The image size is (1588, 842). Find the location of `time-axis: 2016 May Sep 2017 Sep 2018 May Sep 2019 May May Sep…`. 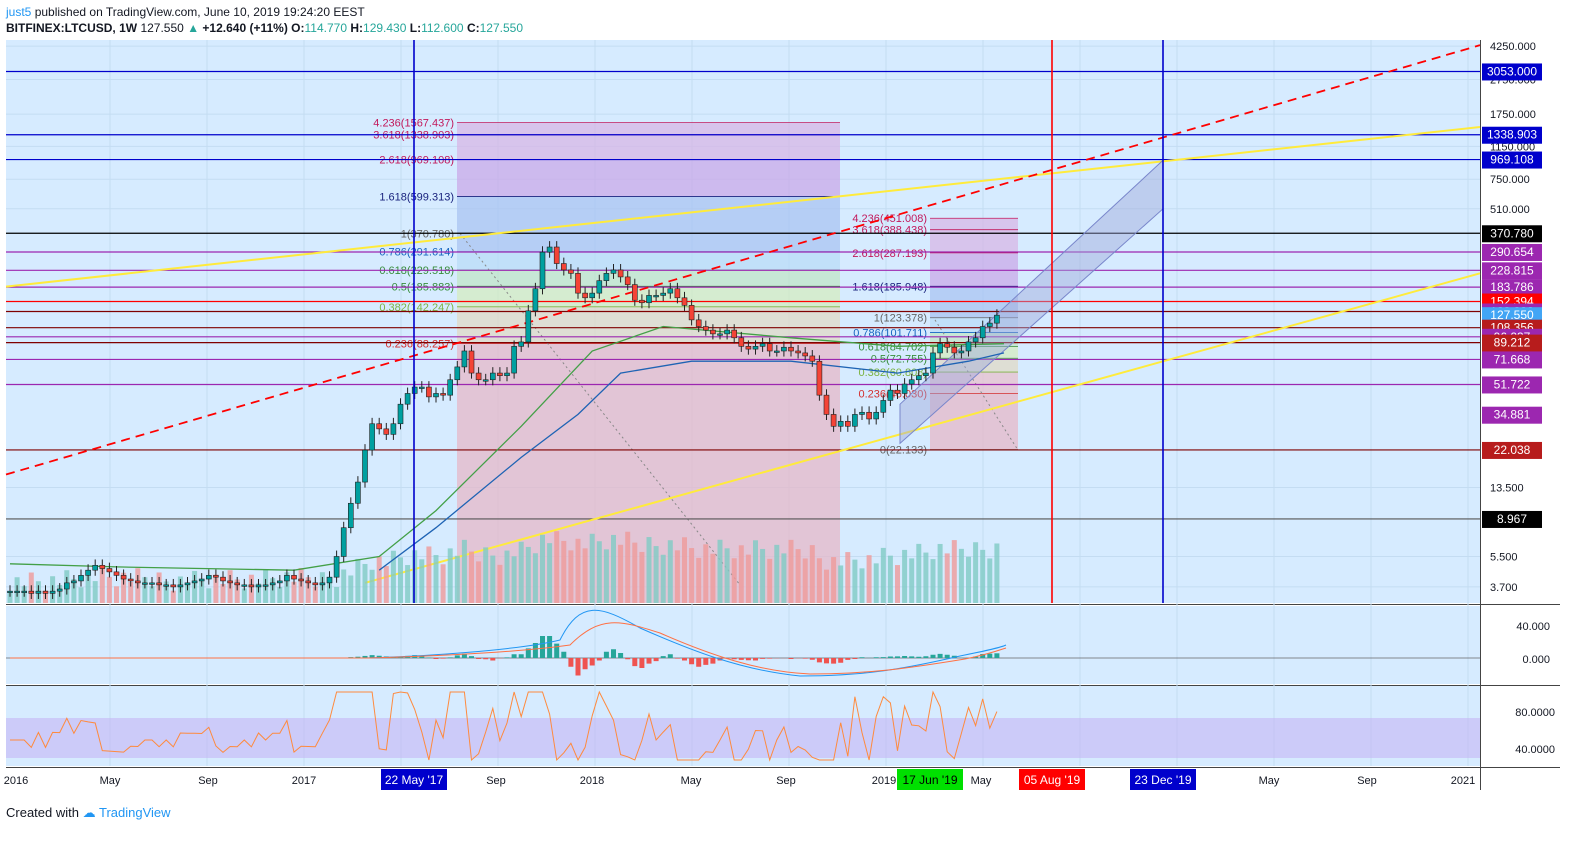

time-axis: 2016 May Sep 2017 Sep 2018 May Sep 2019 May May Sep… is located at coordinates (739, 779).